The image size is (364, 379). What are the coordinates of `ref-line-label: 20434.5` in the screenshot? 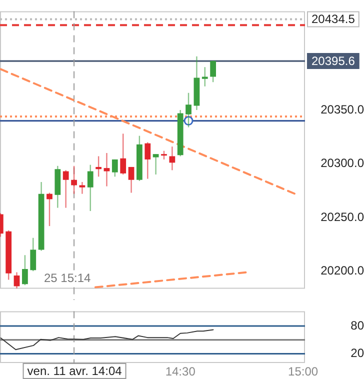 It's located at (333, 19).